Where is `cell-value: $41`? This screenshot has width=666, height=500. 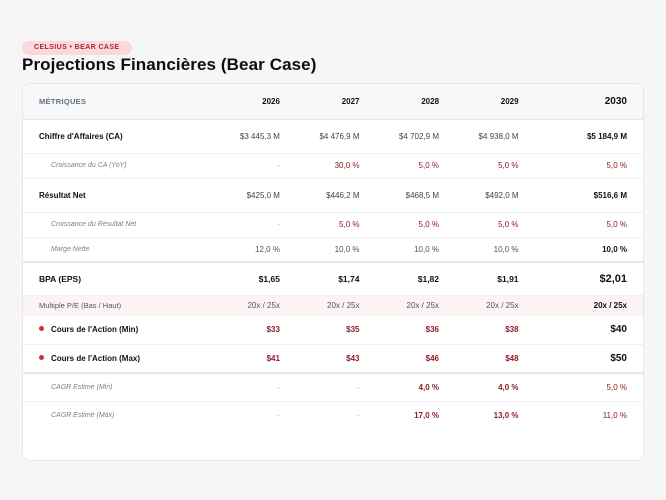
cell-value: $41 is located at coordinates (273, 358).